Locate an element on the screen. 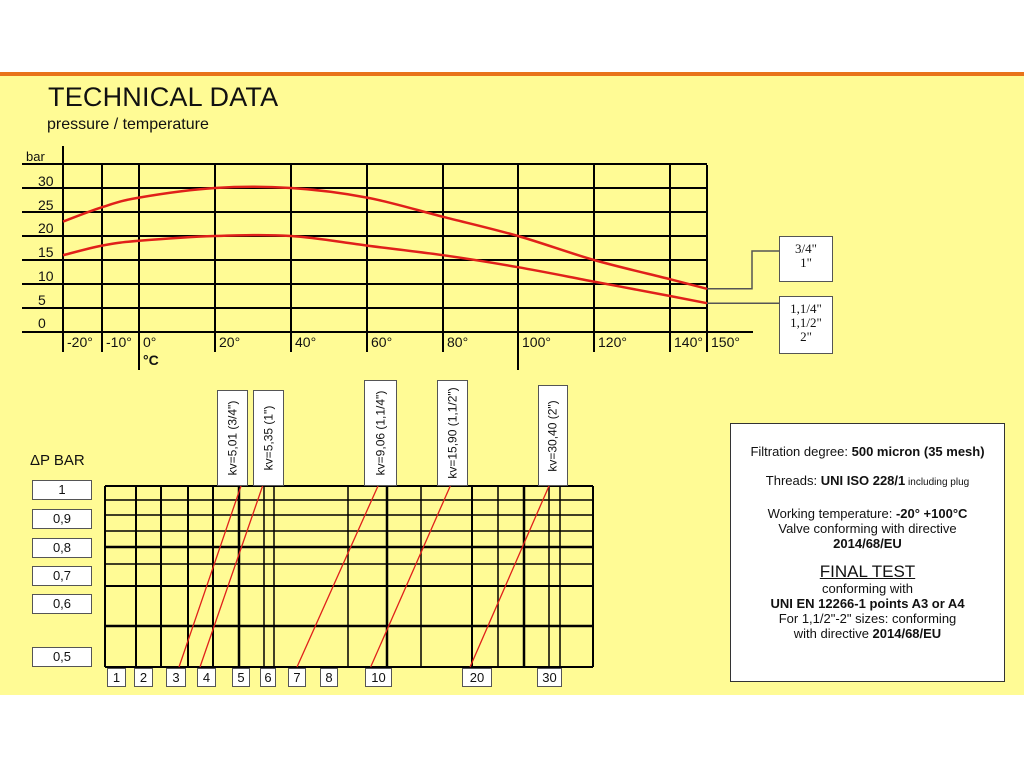  x-tick-label: 5 is located at coordinates (241, 677).